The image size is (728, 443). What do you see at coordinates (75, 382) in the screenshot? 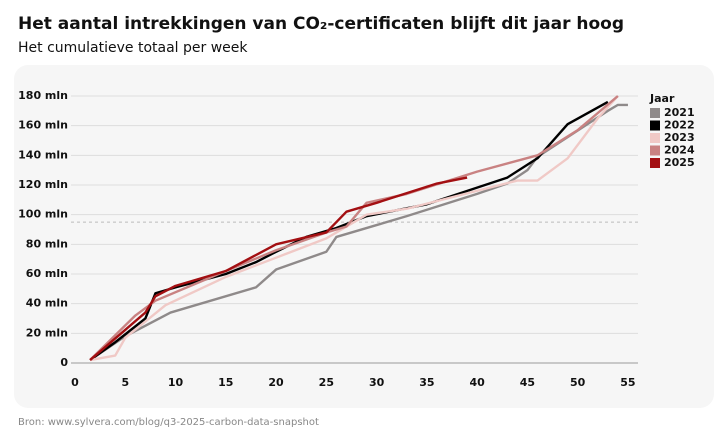
I see `x-tick-label: 0` at bounding box center [75, 382].